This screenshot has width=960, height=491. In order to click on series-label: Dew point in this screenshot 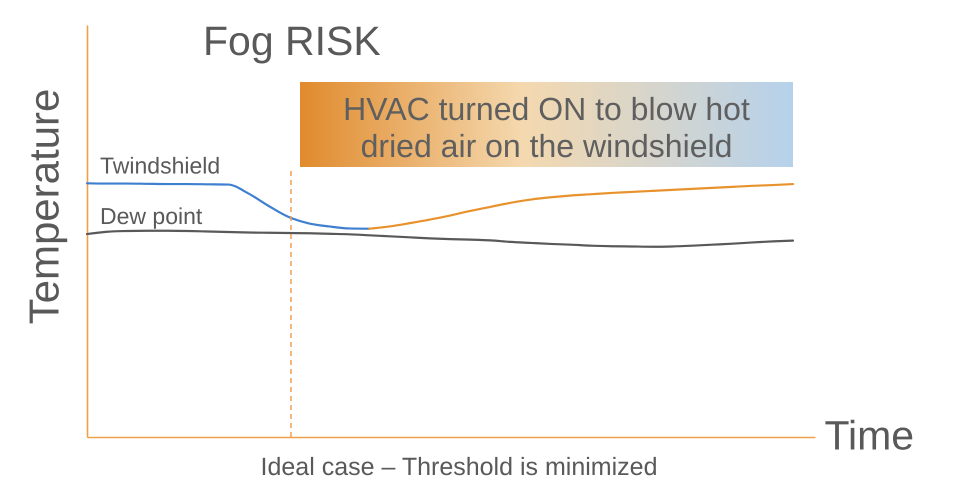, I will do `click(151, 216)`.